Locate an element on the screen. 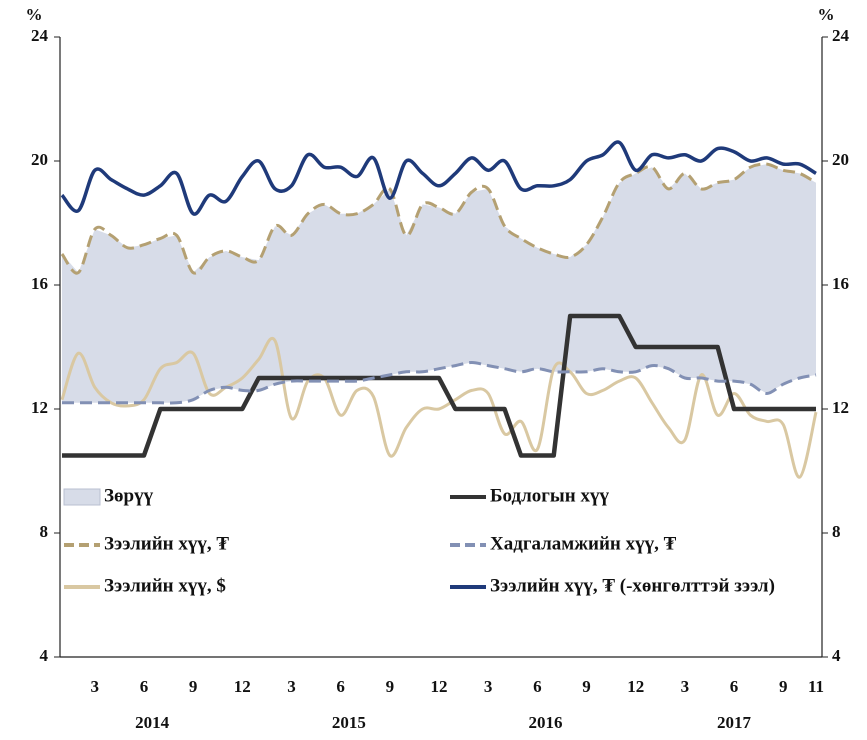  y-tick-label: 4 is located at coordinates (44, 655).